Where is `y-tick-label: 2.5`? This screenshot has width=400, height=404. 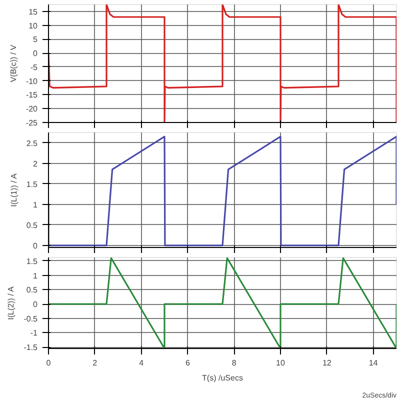 y-tick-label: 2.5 is located at coordinates (32, 143).